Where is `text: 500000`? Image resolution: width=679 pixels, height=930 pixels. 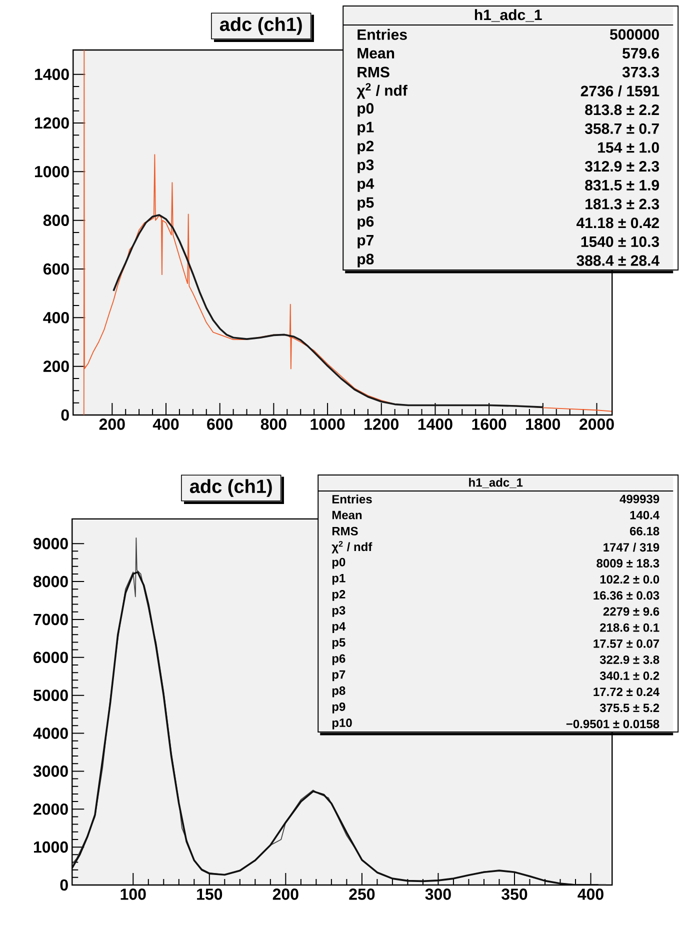
text: 500000 is located at coordinates (635, 34).